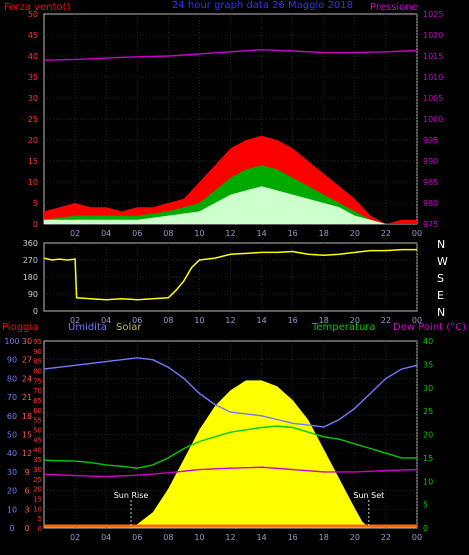  Describe the element at coordinates (199, 233) in the screenshot. I see `wind-xtick-4: 10` at that location.